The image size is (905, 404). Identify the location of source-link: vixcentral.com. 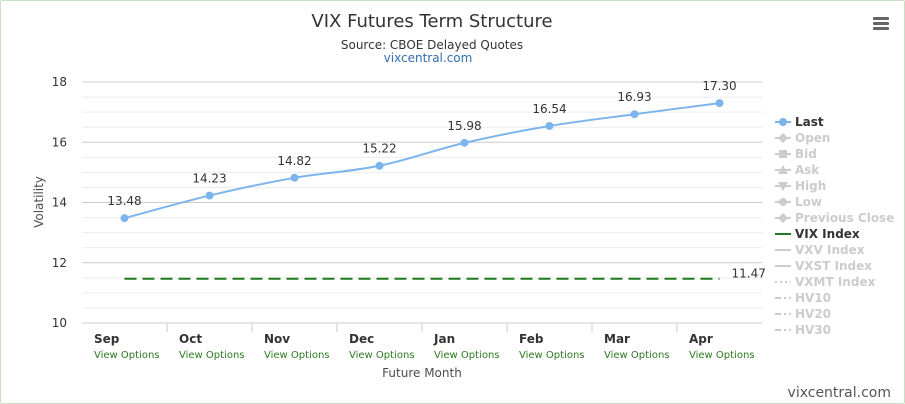
(428, 58).